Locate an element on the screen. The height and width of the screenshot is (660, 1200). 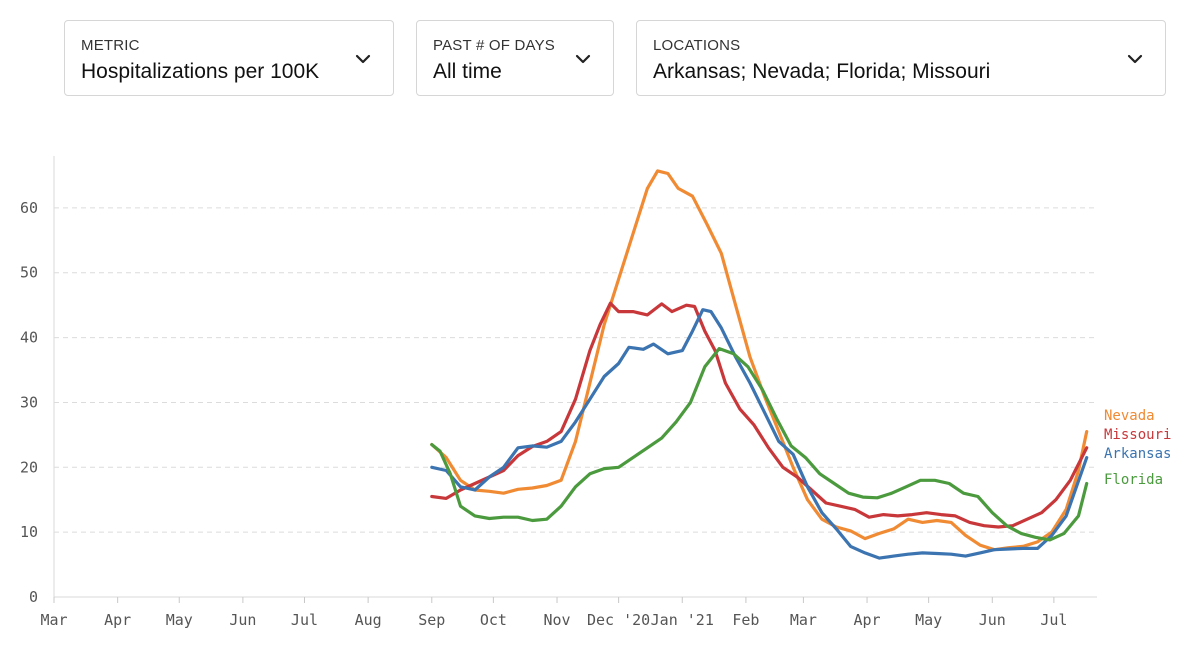
y-tick-label: 30 is located at coordinates (29, 402).